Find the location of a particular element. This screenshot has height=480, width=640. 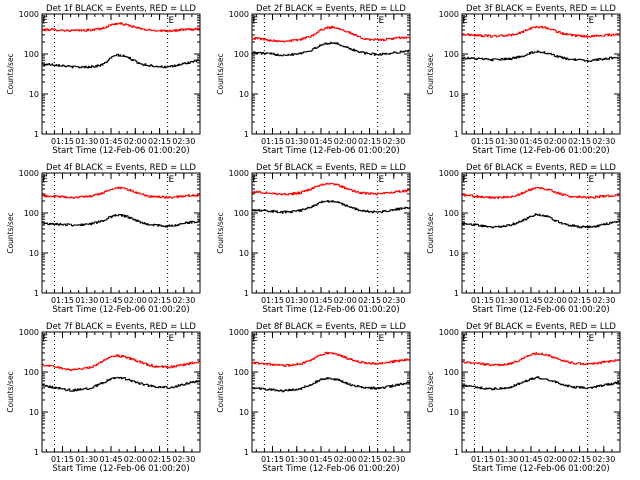

panel-4-ytick-label: 100 is located at coordinates (31, 213).